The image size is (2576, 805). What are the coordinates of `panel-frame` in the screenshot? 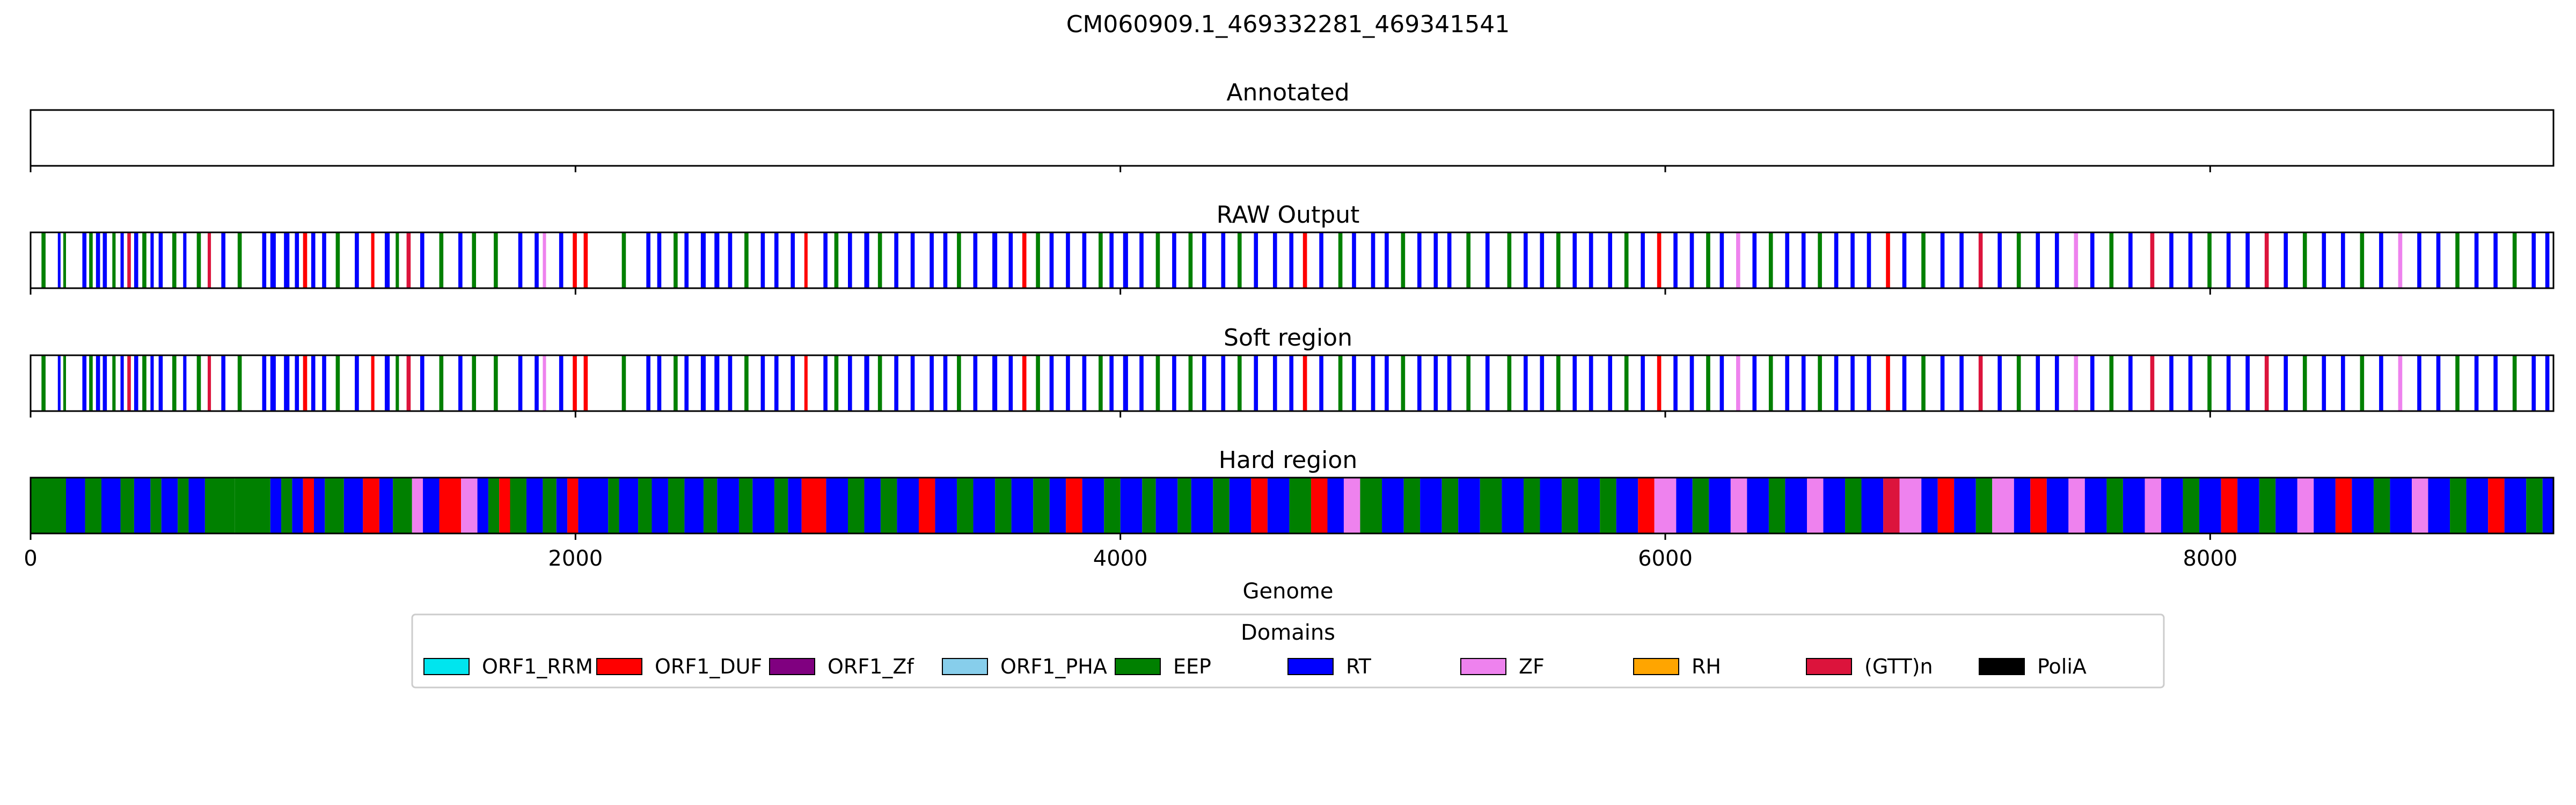 It's located at (1292, 383).